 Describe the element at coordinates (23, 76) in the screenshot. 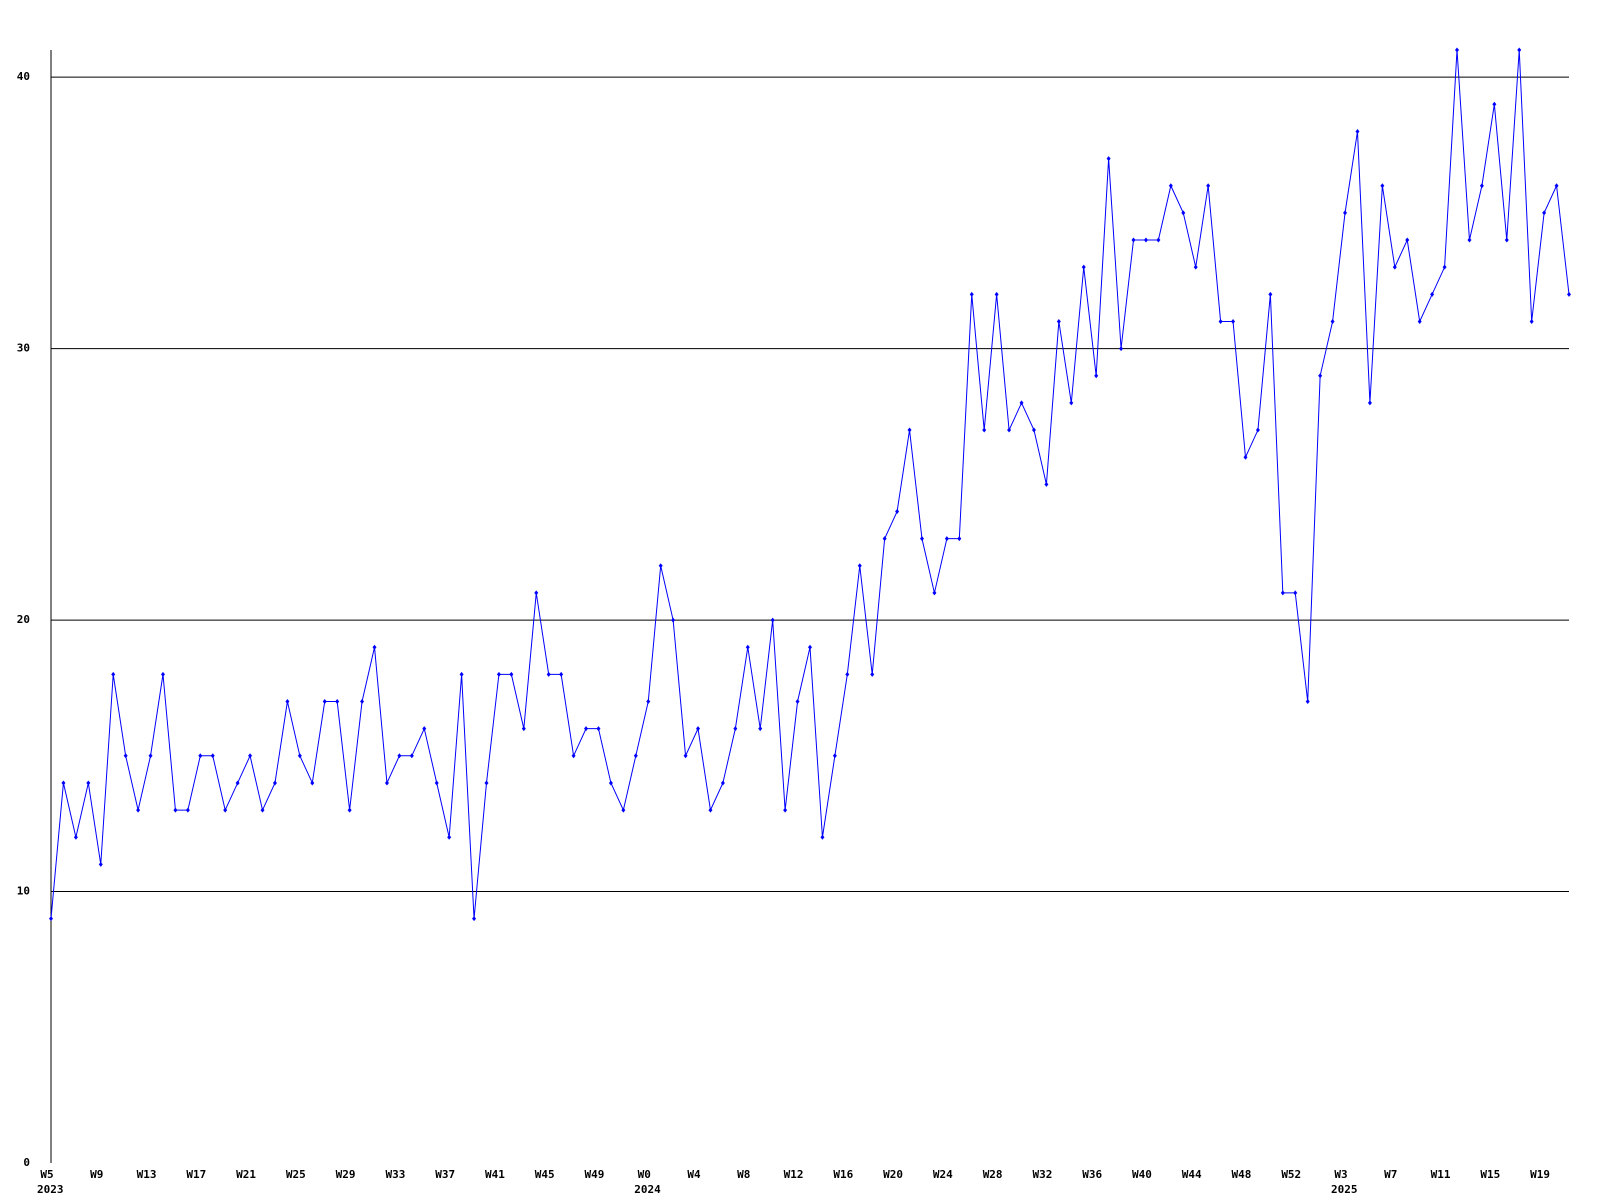

I see `y-tick-label: 40` at that location.